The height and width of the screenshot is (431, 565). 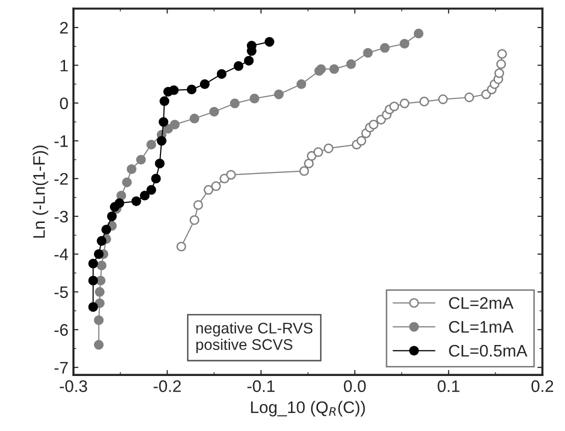 I want to click on y-tick-label: -6, so click(x=61, y=330).